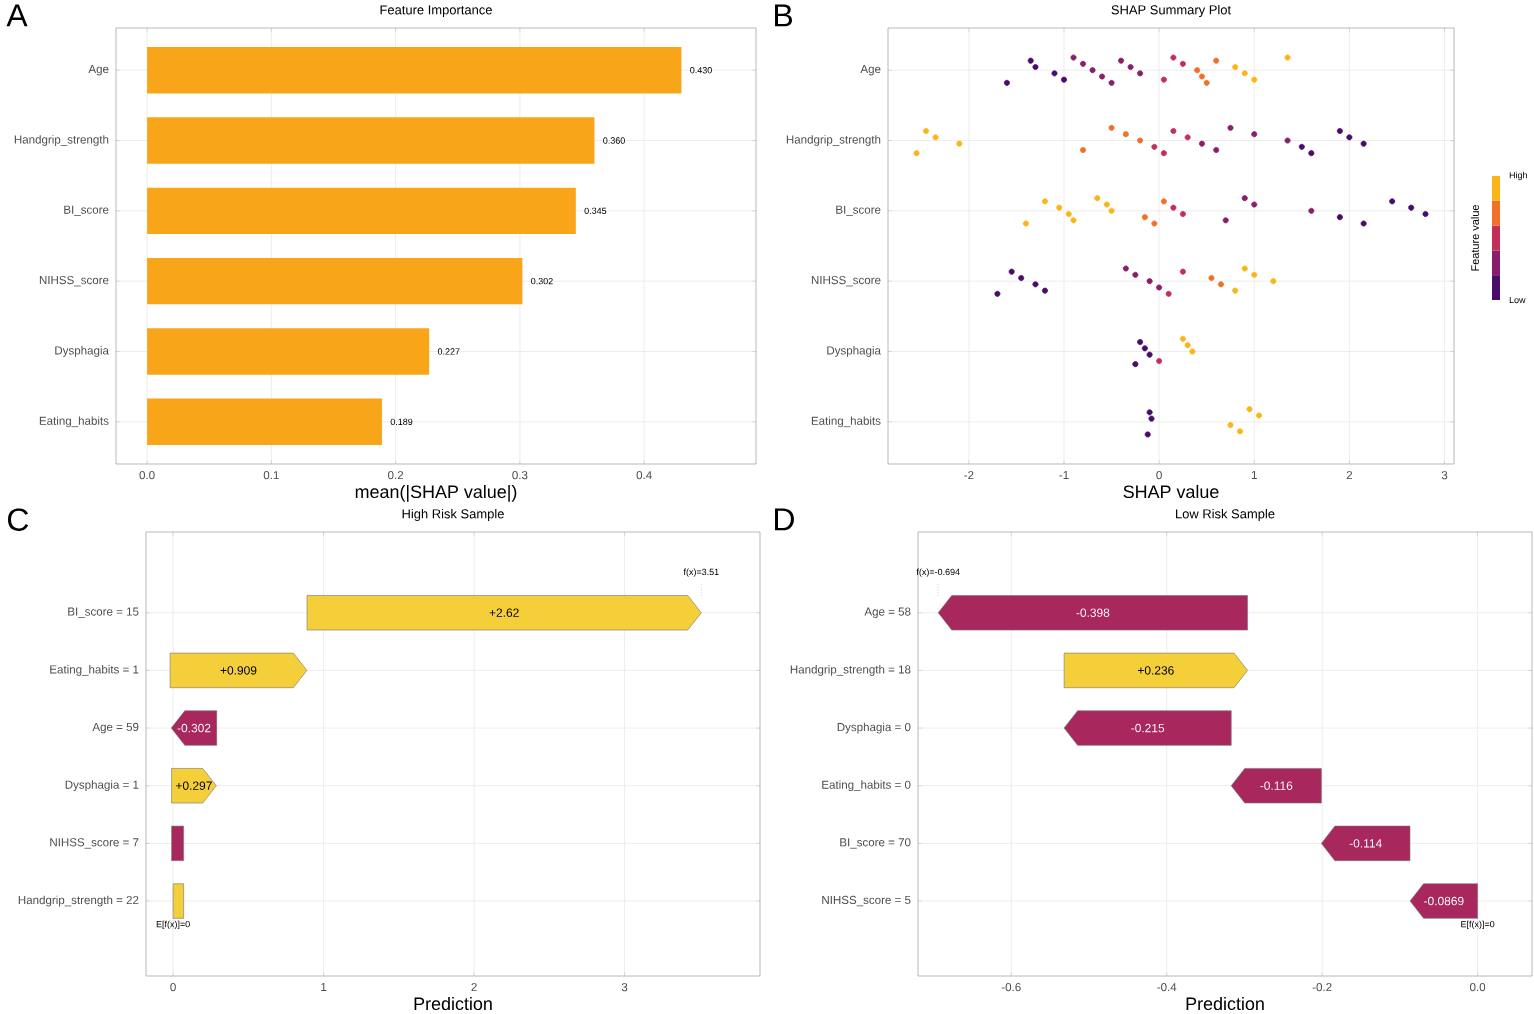 The height and width of the screenshot is (1014, 1534). What do you see at coordinates (783, 15) in the screenshot?
I see `text: B` at bounding box center [783, 15].